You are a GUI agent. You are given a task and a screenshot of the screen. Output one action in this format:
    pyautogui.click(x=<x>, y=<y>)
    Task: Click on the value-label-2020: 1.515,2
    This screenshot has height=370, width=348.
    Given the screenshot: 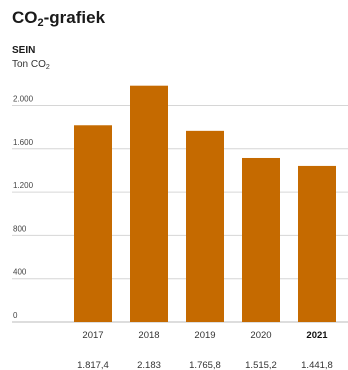 What is the action you would take?
    pyautogui.click(x=261, y=365)
    